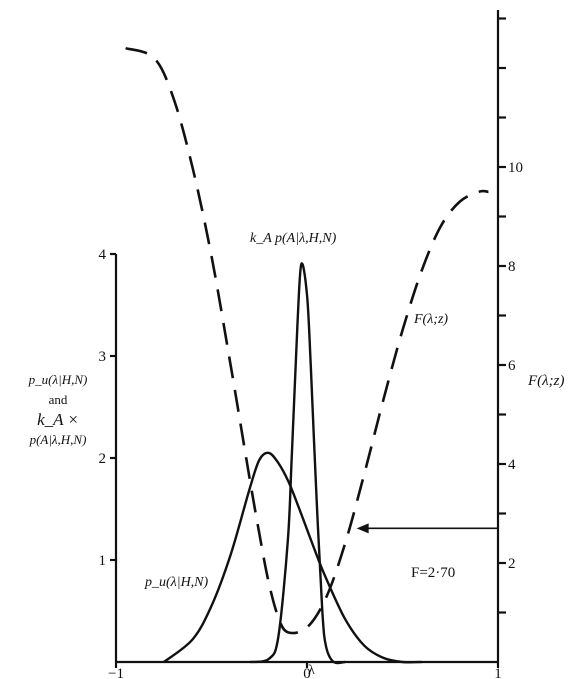 The height and width of the screenshot is (679, 576). What do you see at coordinates (103, 255) in the screenshot?
I see `y-left-tick-label: 4` at bounding box center [103, 255].